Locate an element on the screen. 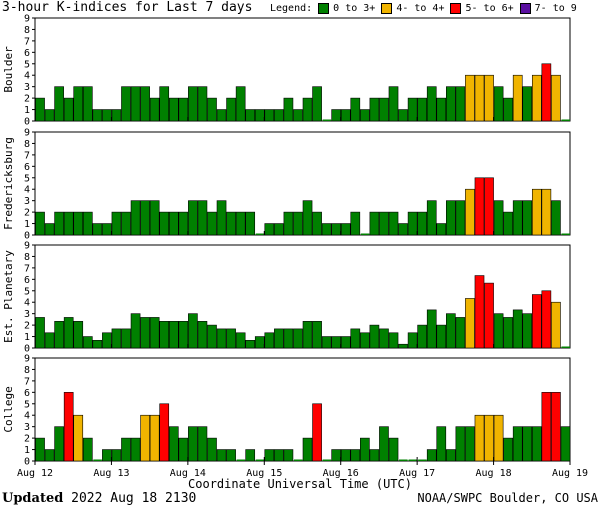 This screenshot has width=600, height=510. legend-item-5-to-6: 5- to 6+ is located at coordinates (482, 8).